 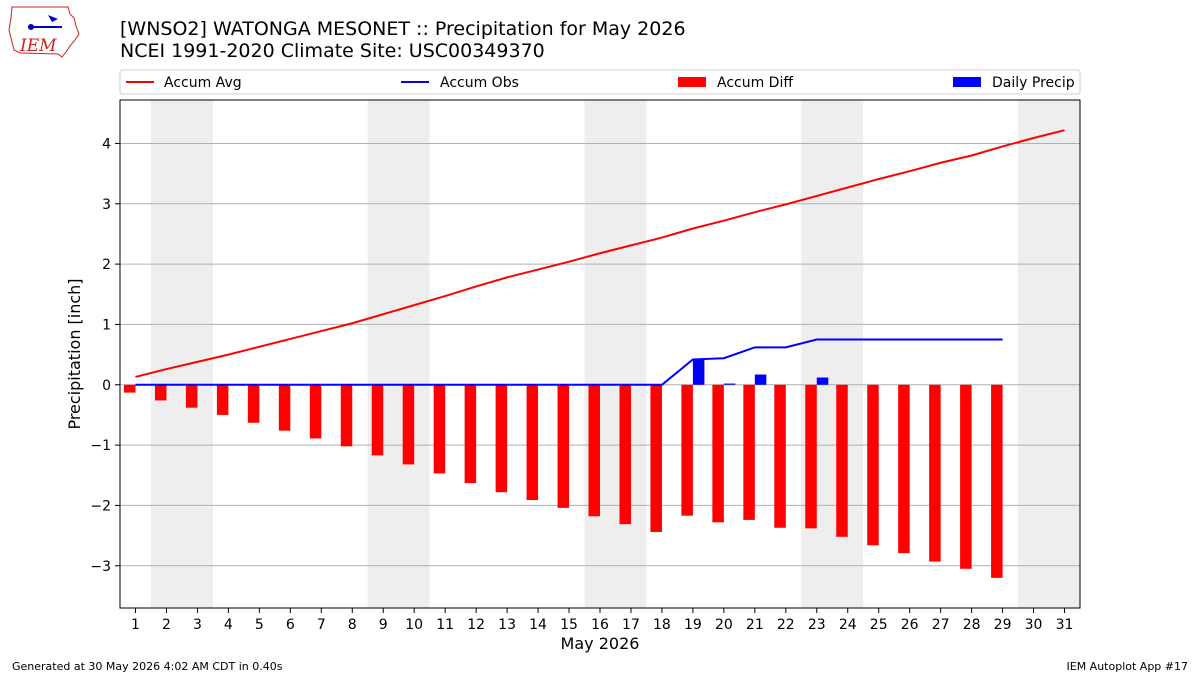 What do you see at coordinates (53, 18) in the screenshot?
I see `logo-flag-icon` at bounding box center [53, 18].